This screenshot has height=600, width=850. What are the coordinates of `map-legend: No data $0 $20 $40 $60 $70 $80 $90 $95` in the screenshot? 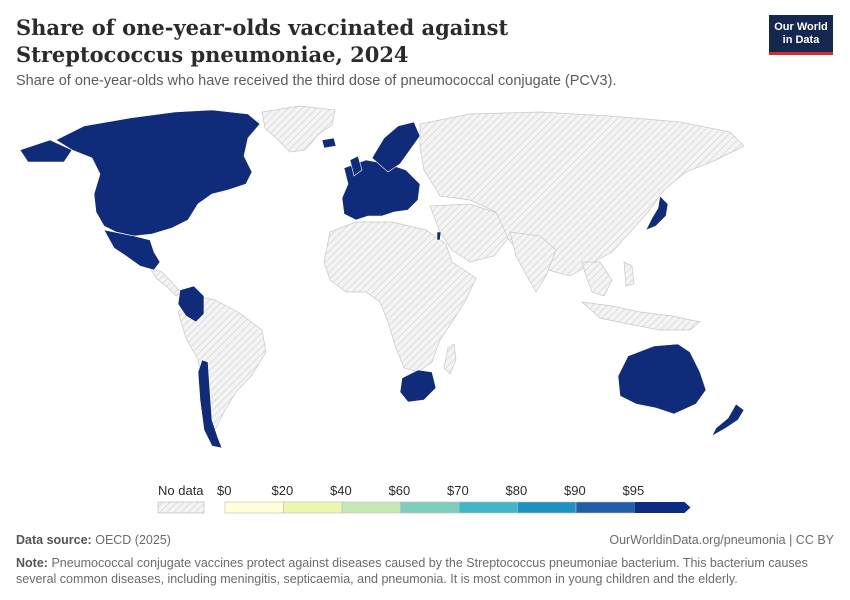 It's located at (424, 498).